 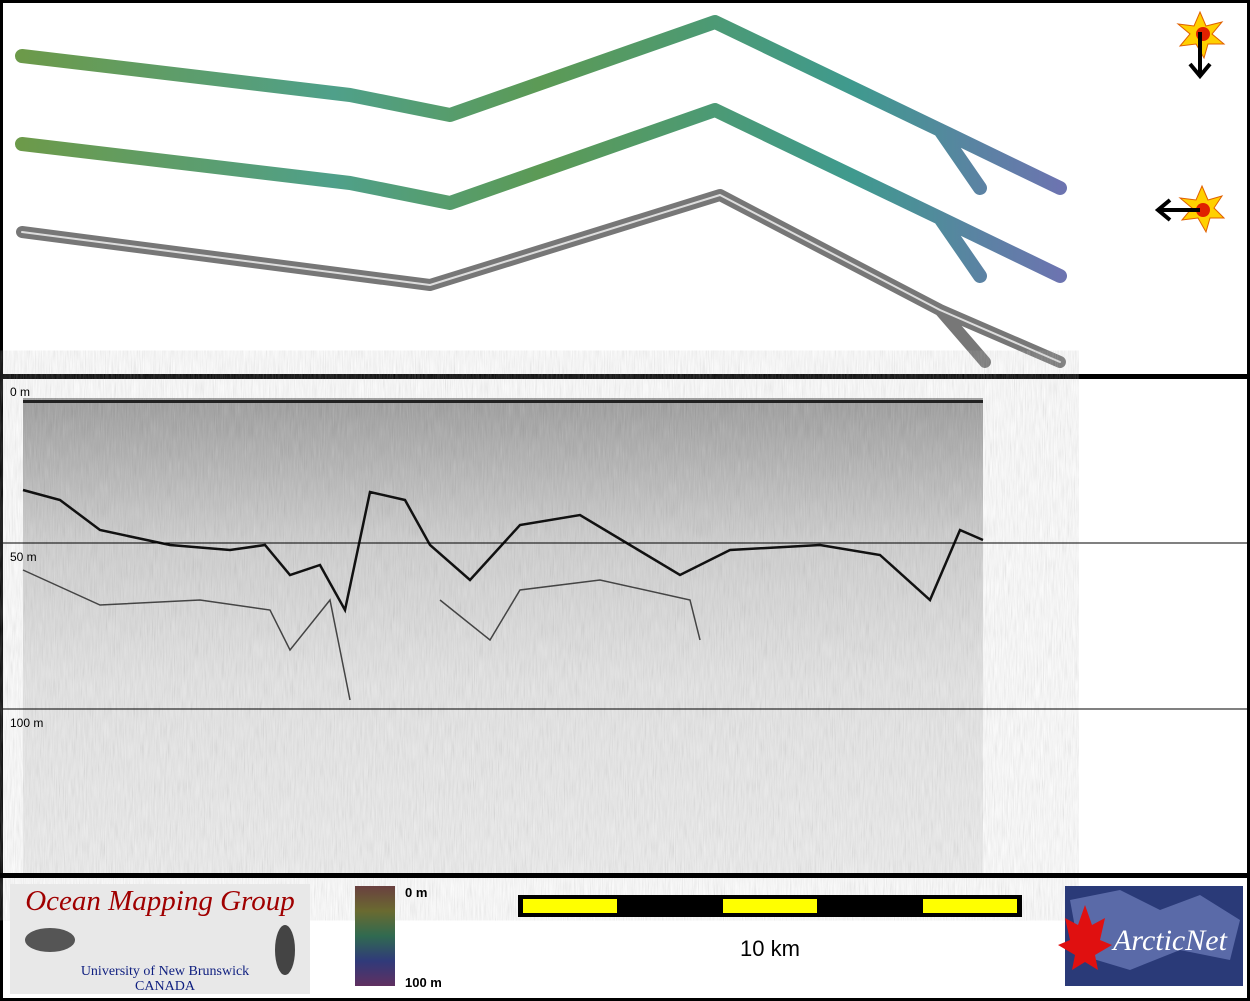 I want to click on logo-title: ArcticNet, so click(x=1169, y=940).